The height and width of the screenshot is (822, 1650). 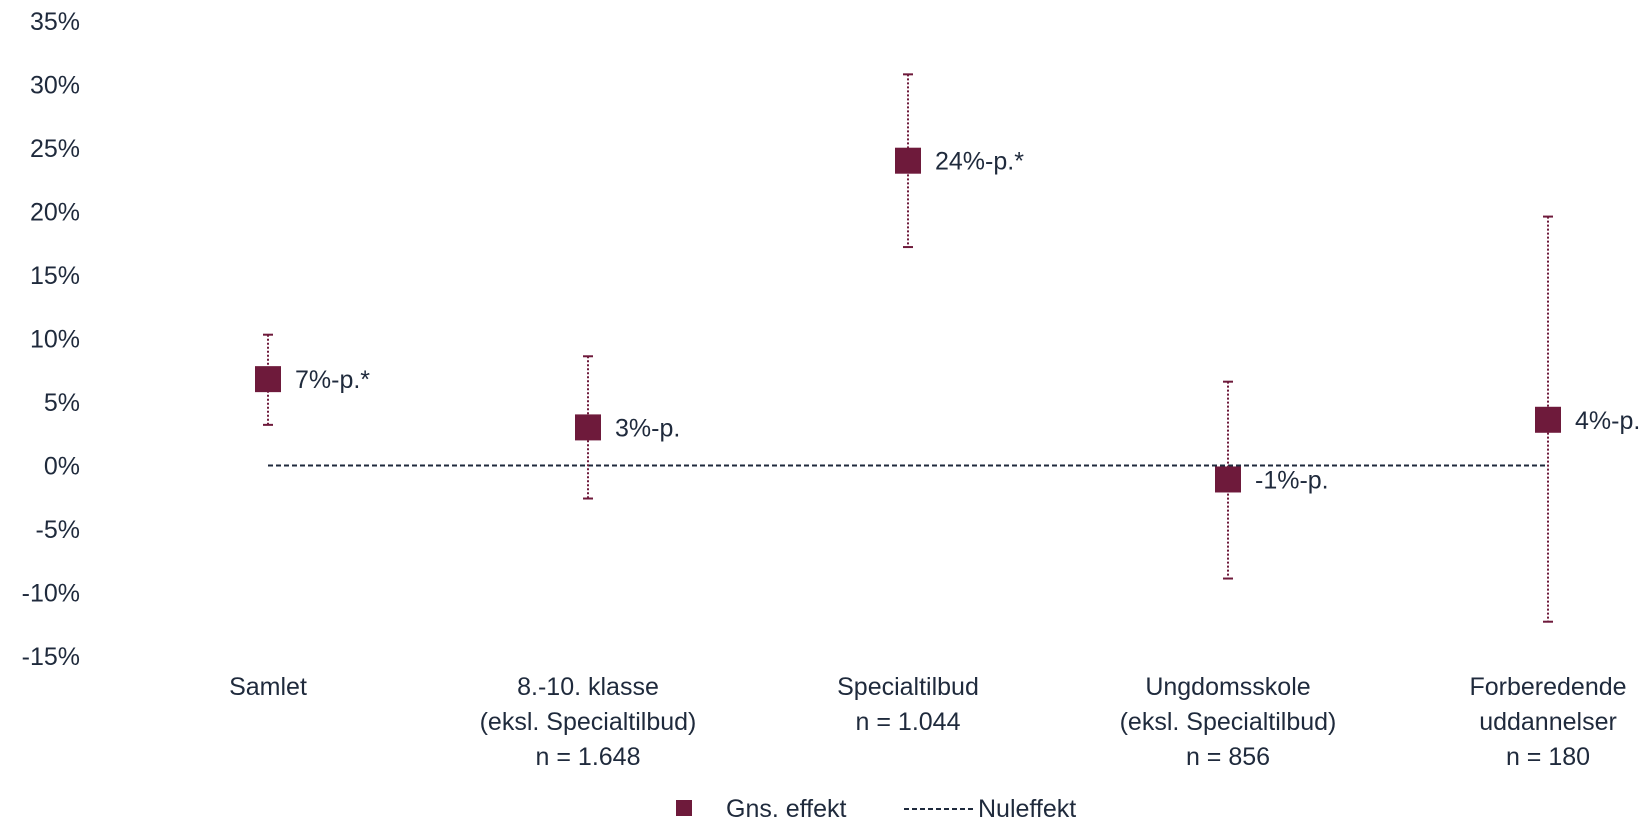 What do you see at coordinates (1548, 757) in the screenshot?
I see `category-label-line: n = 180` at bounding box center [1548, 757].